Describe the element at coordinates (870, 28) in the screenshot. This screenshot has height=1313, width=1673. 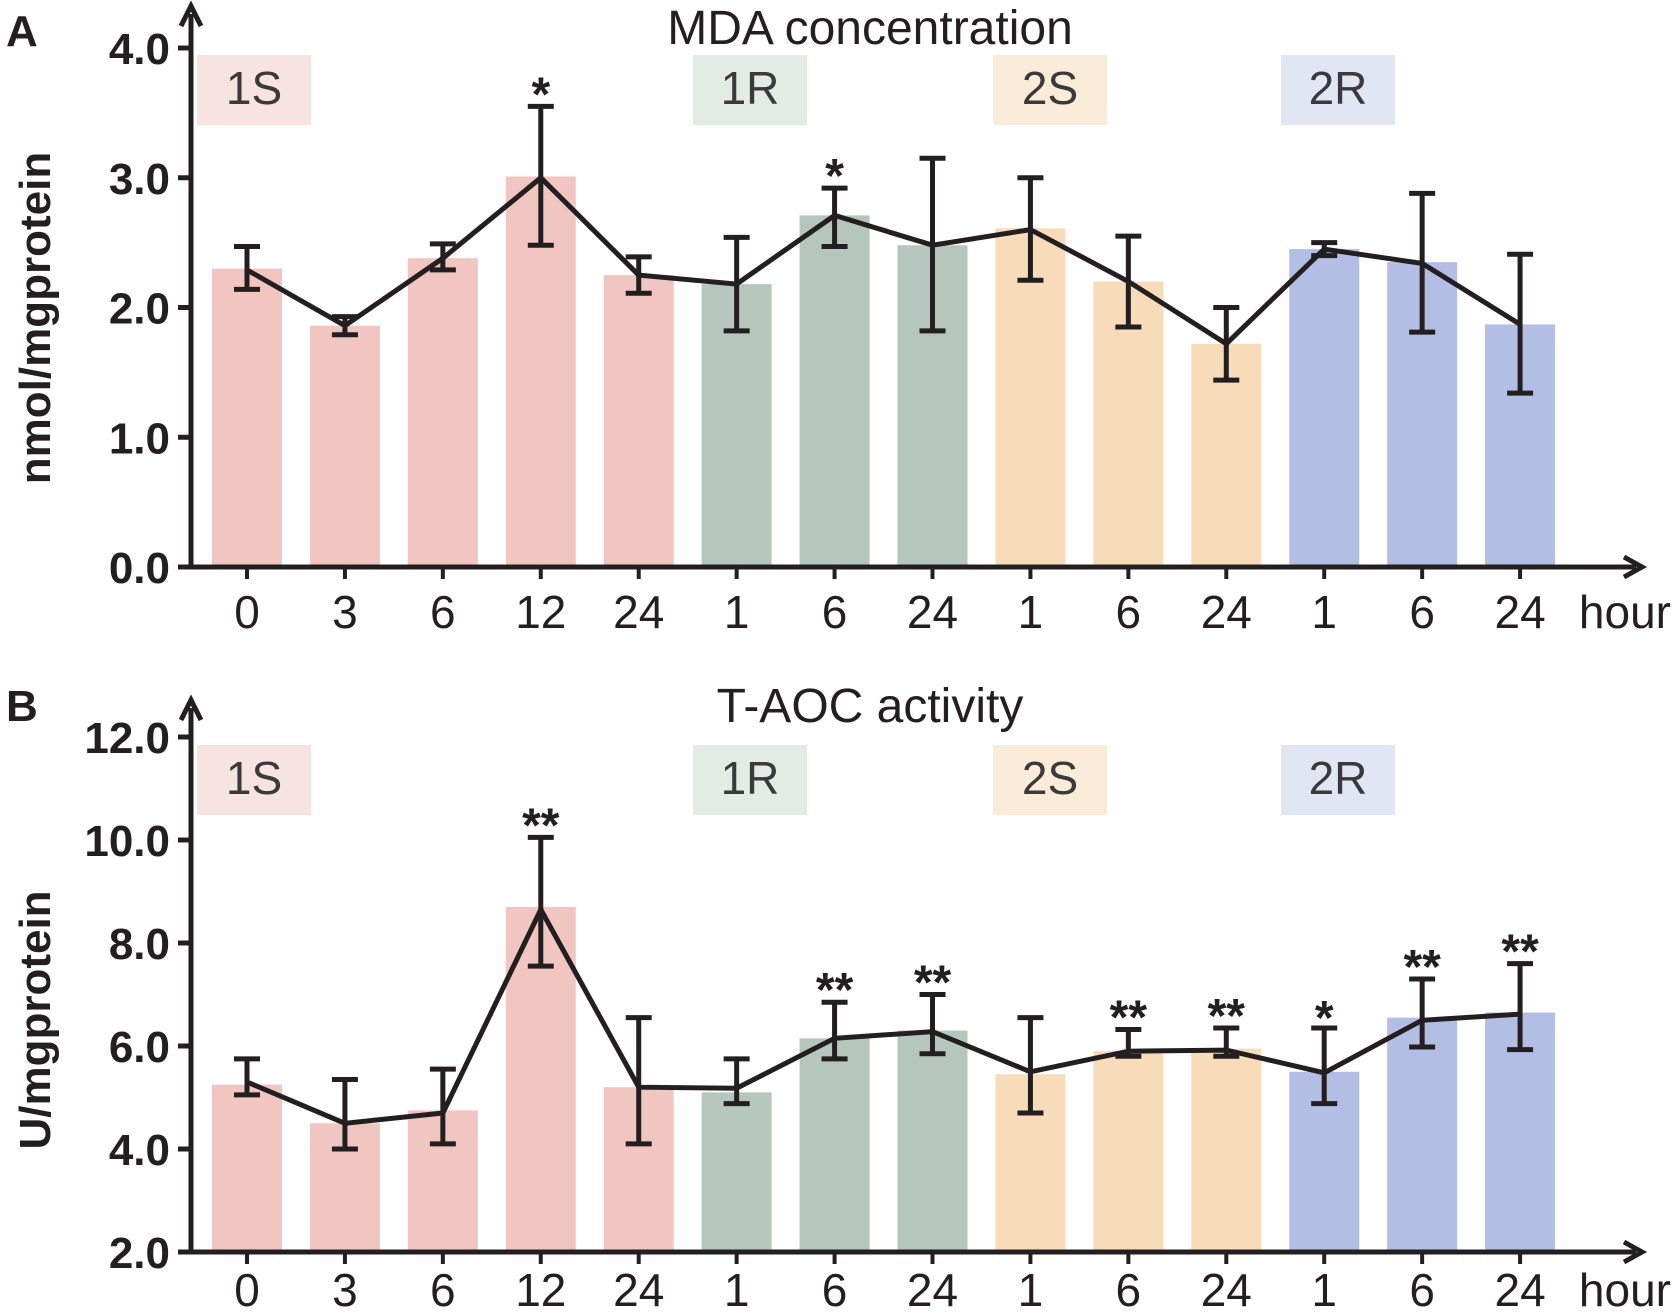
I see `chart-title: MDA concentration` at that location.